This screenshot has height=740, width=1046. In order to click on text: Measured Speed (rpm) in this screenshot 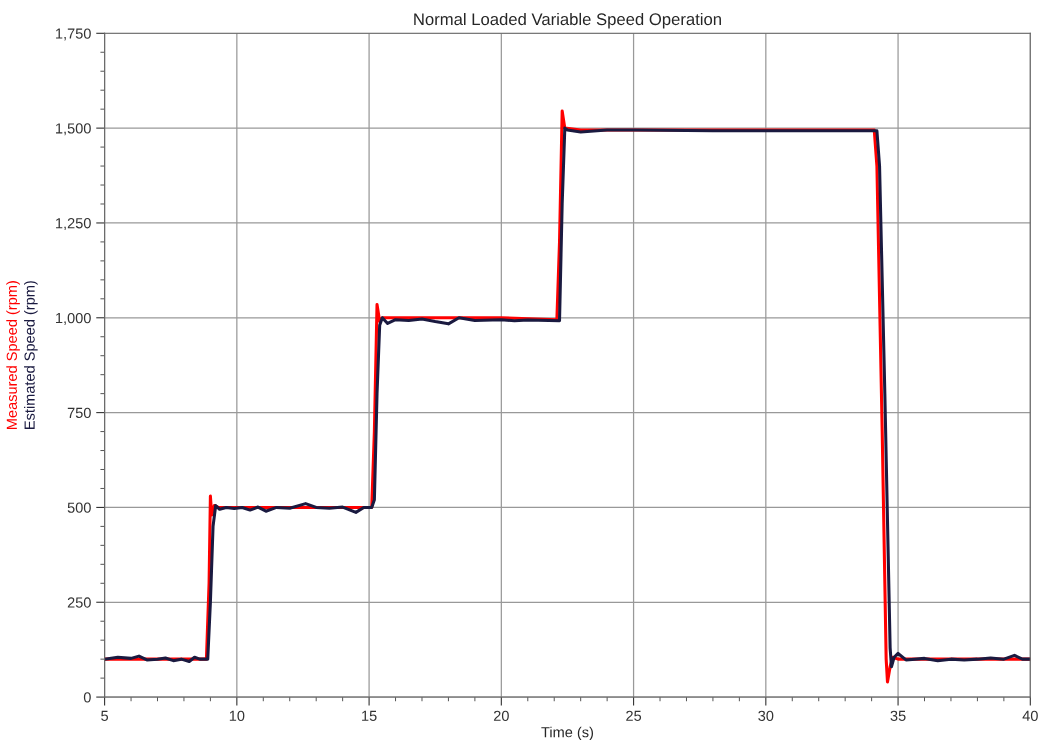, I will do `click(13, 355)`.